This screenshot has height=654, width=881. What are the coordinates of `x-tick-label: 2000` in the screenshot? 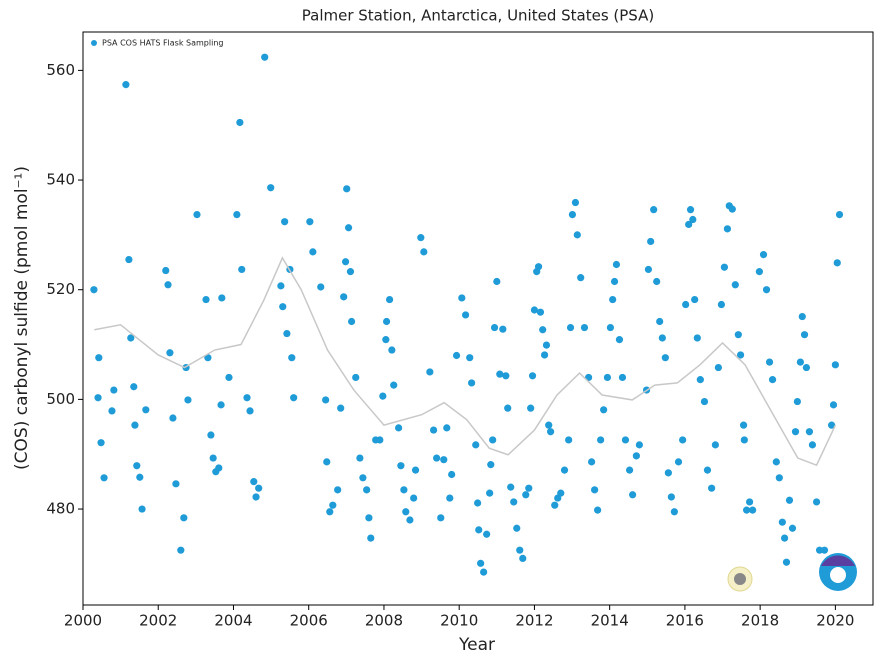 It's located at (83, 621).